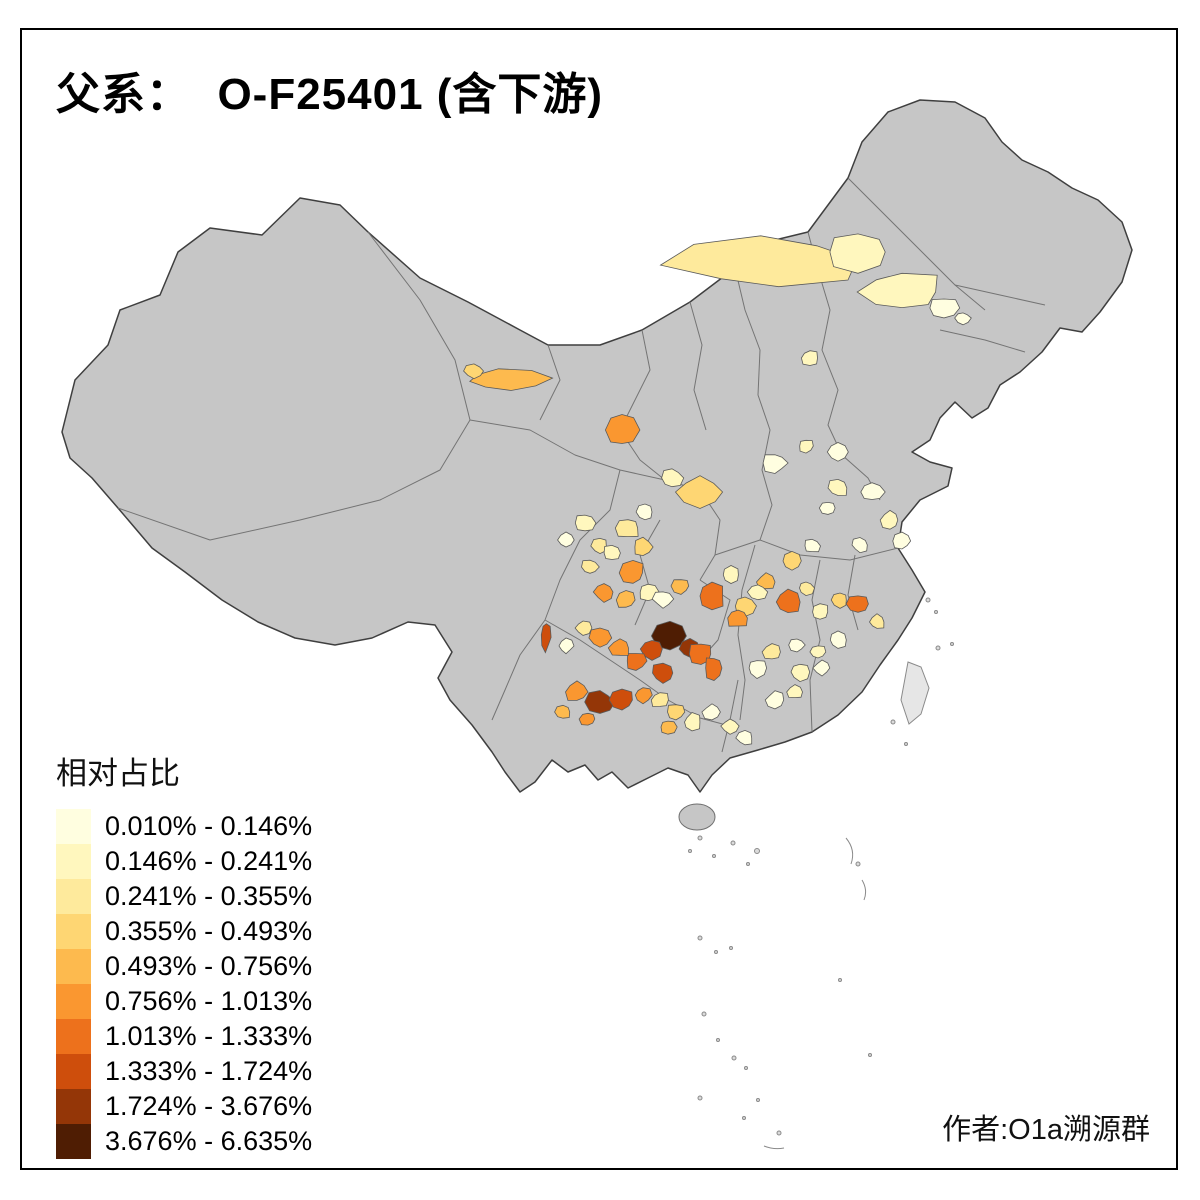  I want to click on author-credit: 作者:O1a溯源群, so click(1046, 1130).